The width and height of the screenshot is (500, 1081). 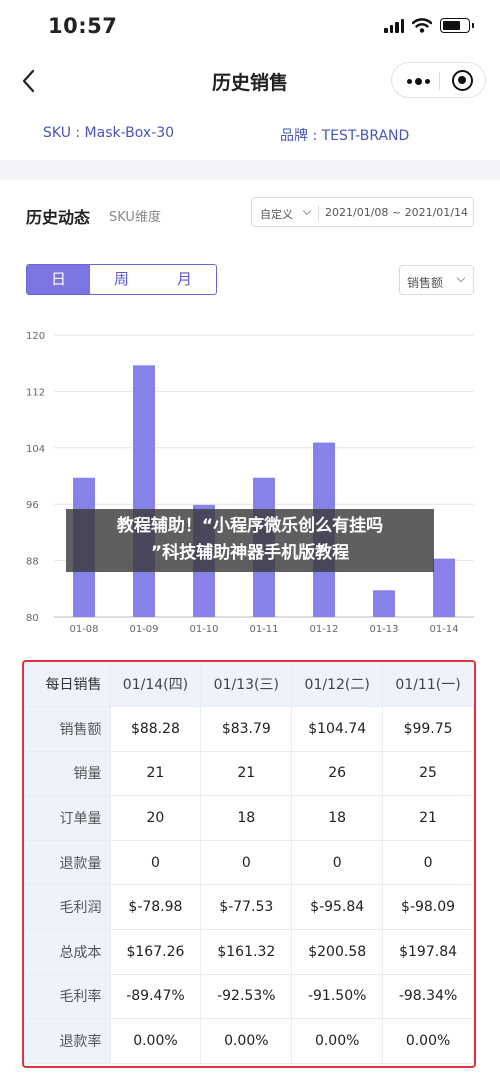 What do you see at coordinates (250, 133) in the screenshot?
I see `product-info-bar: SKU : Mask-Box-30 品牌 : TEST-BRAND` at bounding box center [250, 133].